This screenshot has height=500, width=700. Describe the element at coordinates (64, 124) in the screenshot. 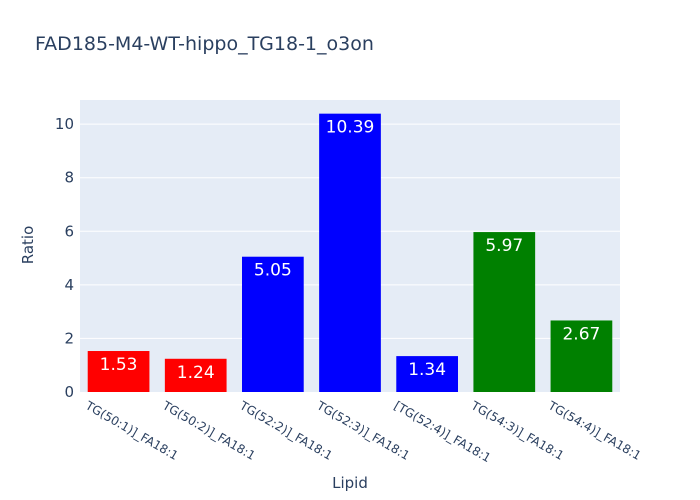

I see `y-tick-label: 10` at that location.